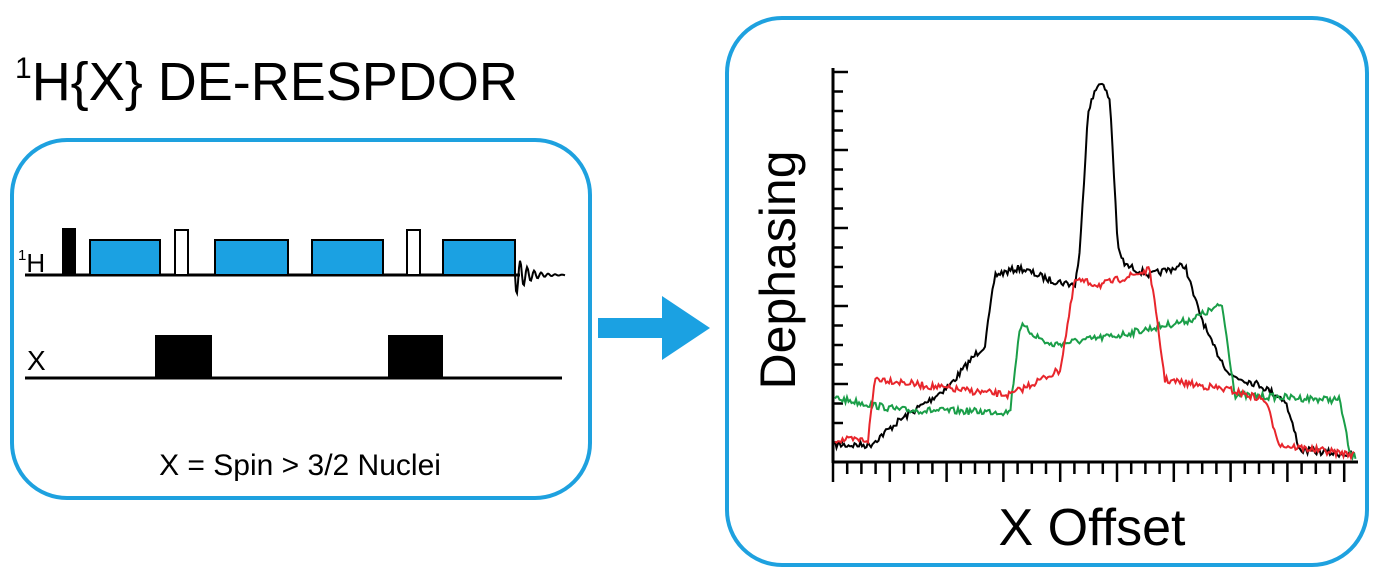 This screenshot has height=573, width=1377. I want to click on x-label: X Offset, so click(1092, 528).